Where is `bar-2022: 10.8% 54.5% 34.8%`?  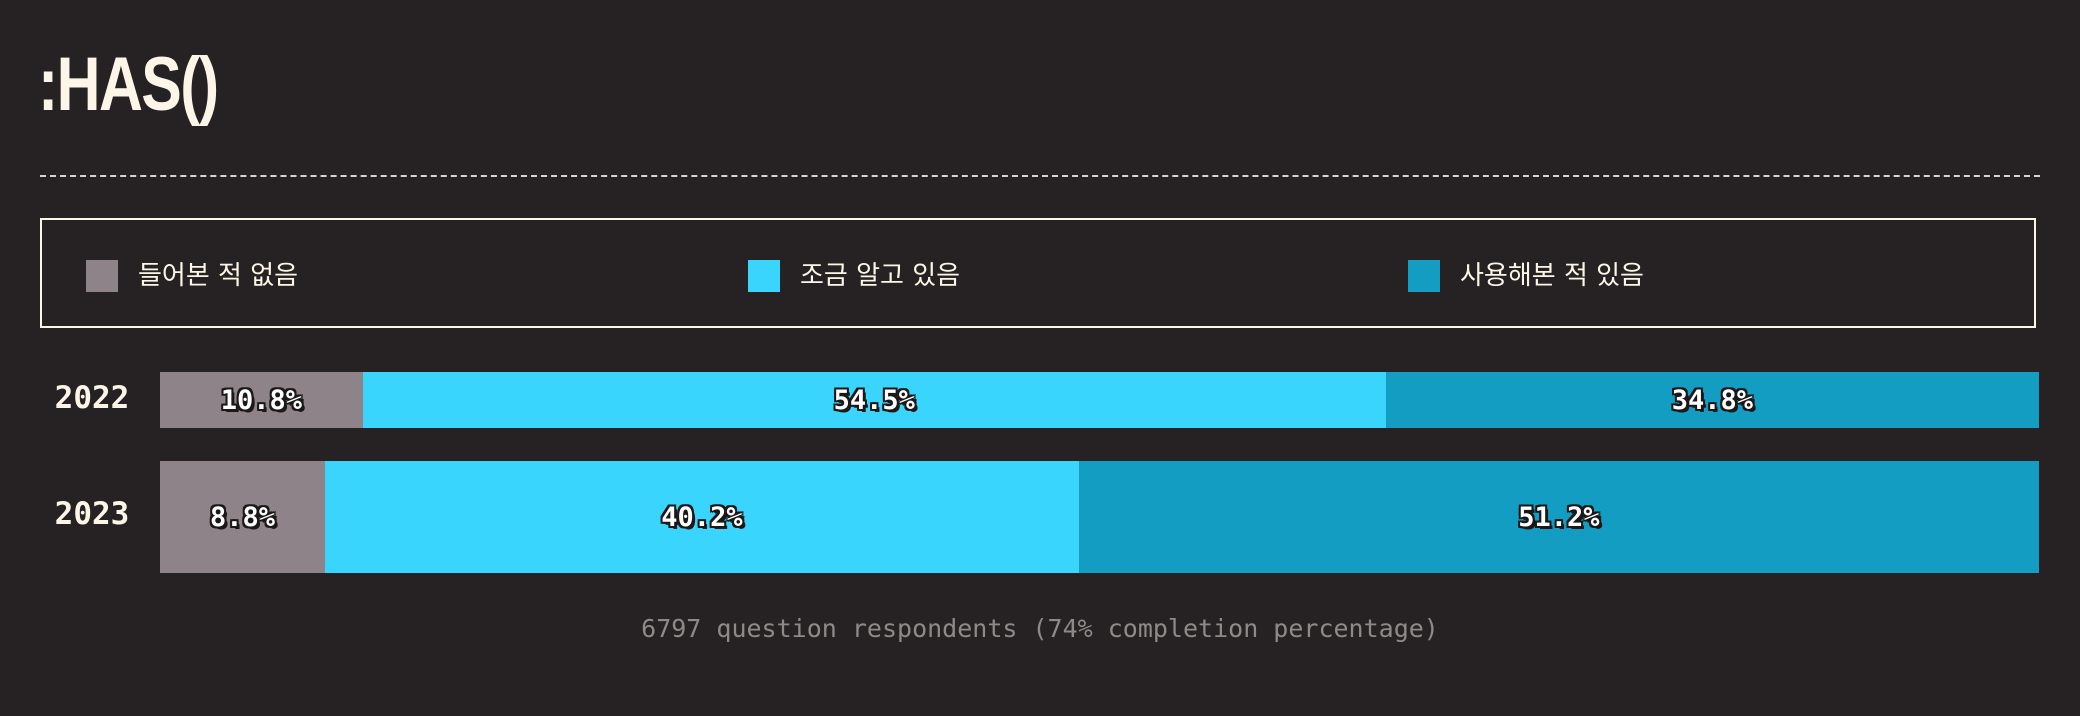
bar-2022: 10.8% 54.5% 34.8% is located at coordinates (1099, 400).